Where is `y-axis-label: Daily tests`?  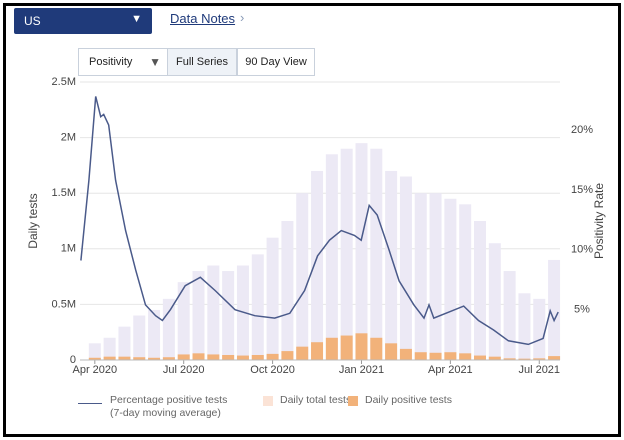
y-axis-label: Daily tests is located at coordinates (33, 220).